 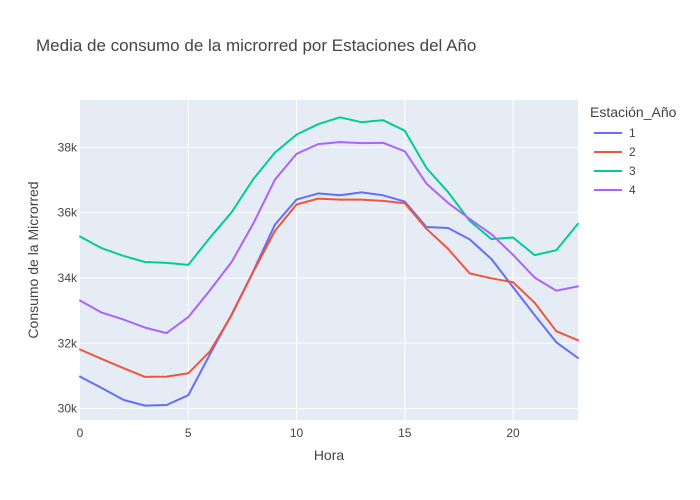 What do you see at coordinates (632, 190) in the screenshot?
I see `legend-label: 4` at bounding box center [632, 190].